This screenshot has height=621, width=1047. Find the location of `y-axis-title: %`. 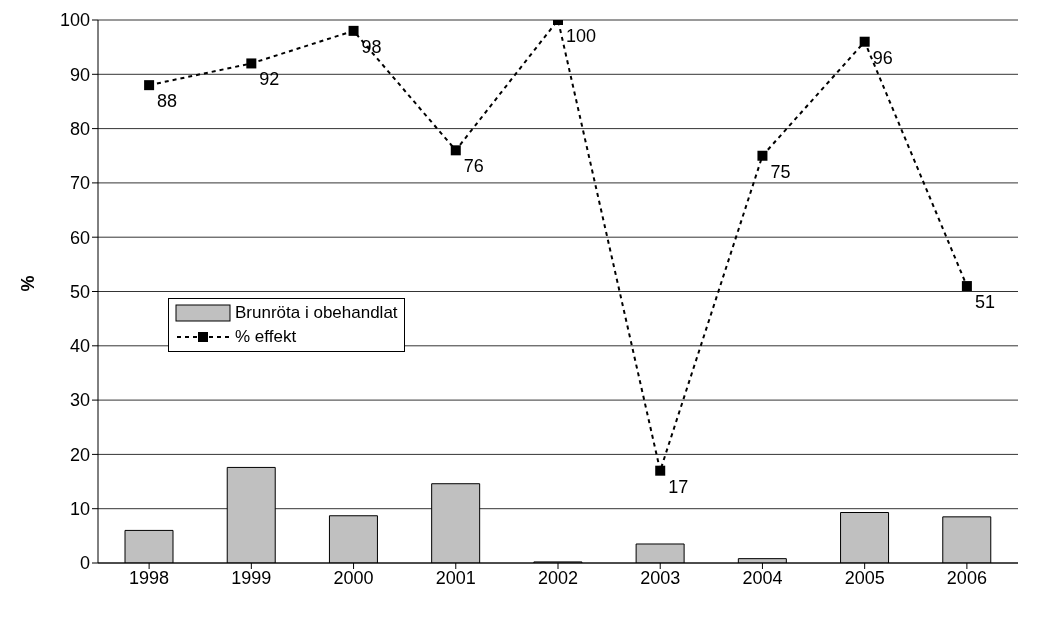

y-axis-title: % is located at coordinates (28, 283).